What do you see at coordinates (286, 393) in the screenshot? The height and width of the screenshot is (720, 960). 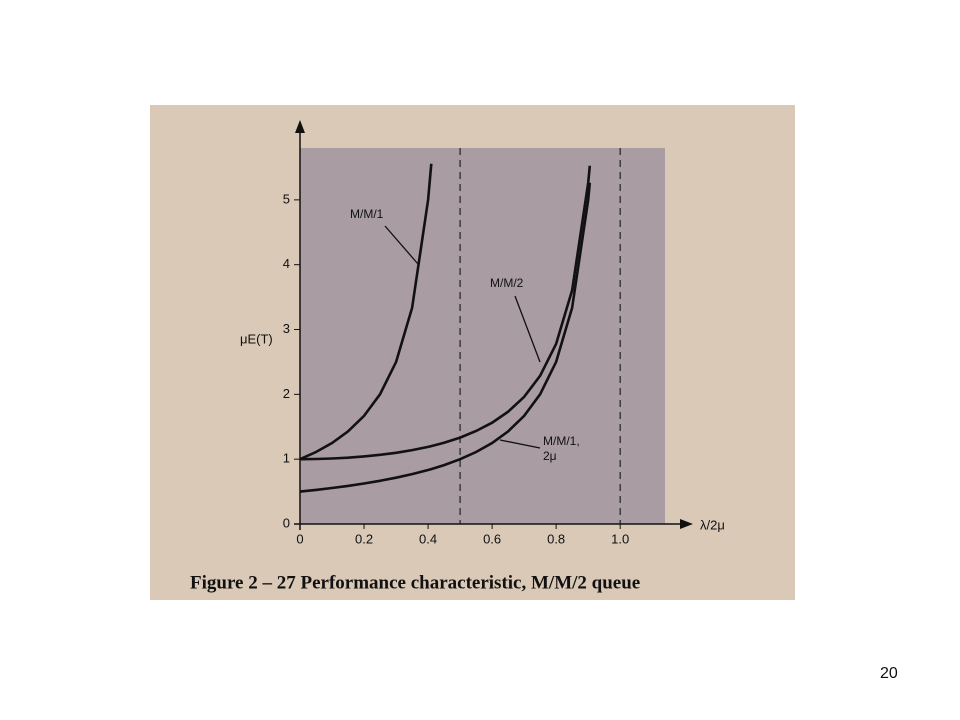 I see `y-tick-label: 2` at bounding box center [286, 393].